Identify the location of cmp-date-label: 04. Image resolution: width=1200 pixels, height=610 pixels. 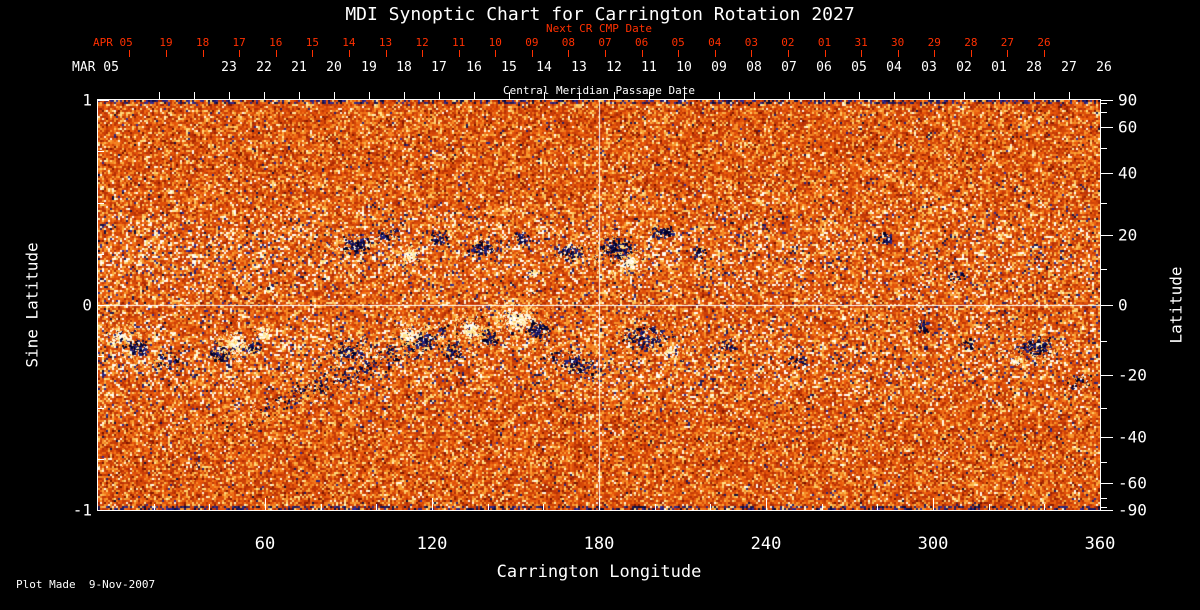
(894, 67).